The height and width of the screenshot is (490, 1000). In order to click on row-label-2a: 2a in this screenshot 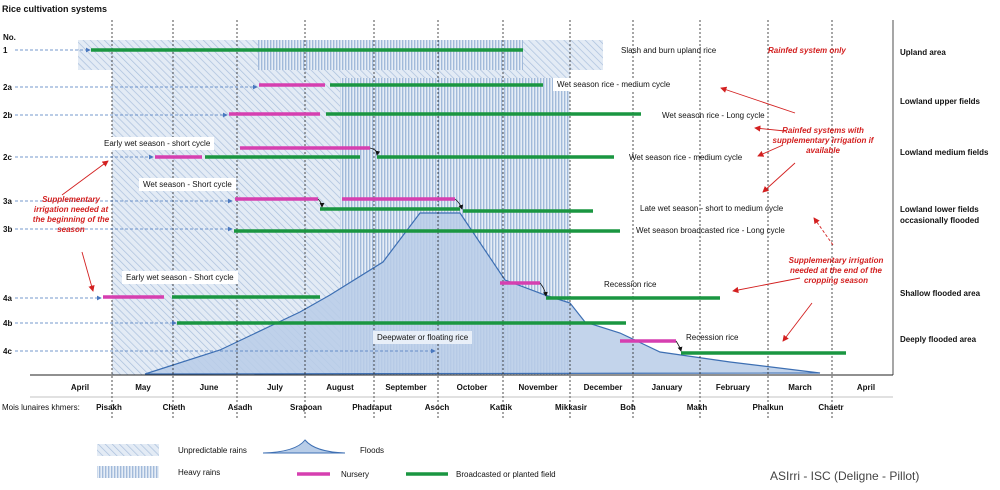, I will do `click(7, 87)`.